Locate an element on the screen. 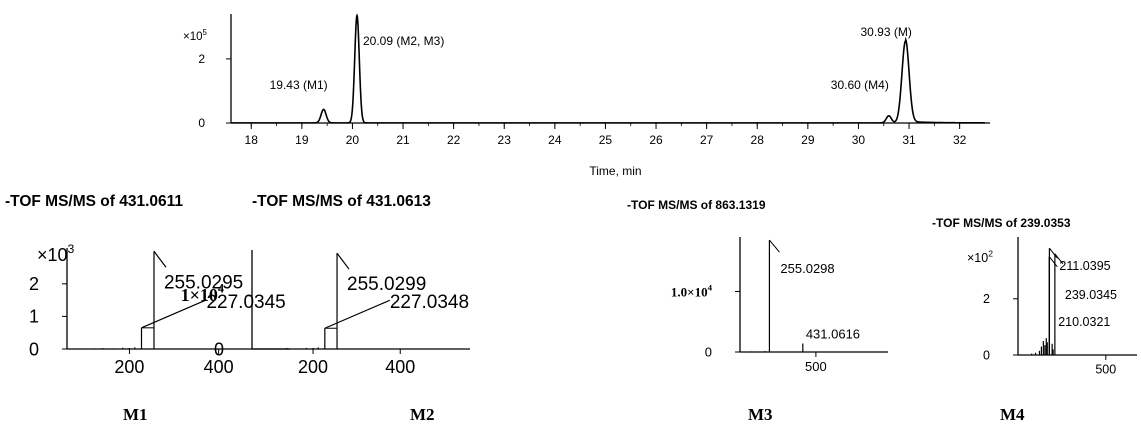 The image size is (1141, 427). m2-y-tick-label: 1×10⁴ is located at coordinates (202, 293).